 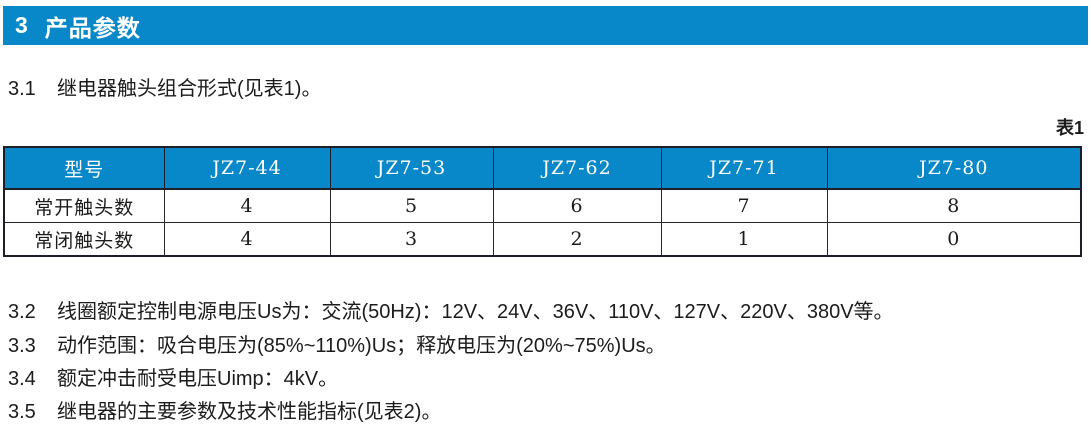 I want to click on cell-value: 2, so click(x=577, y=239).